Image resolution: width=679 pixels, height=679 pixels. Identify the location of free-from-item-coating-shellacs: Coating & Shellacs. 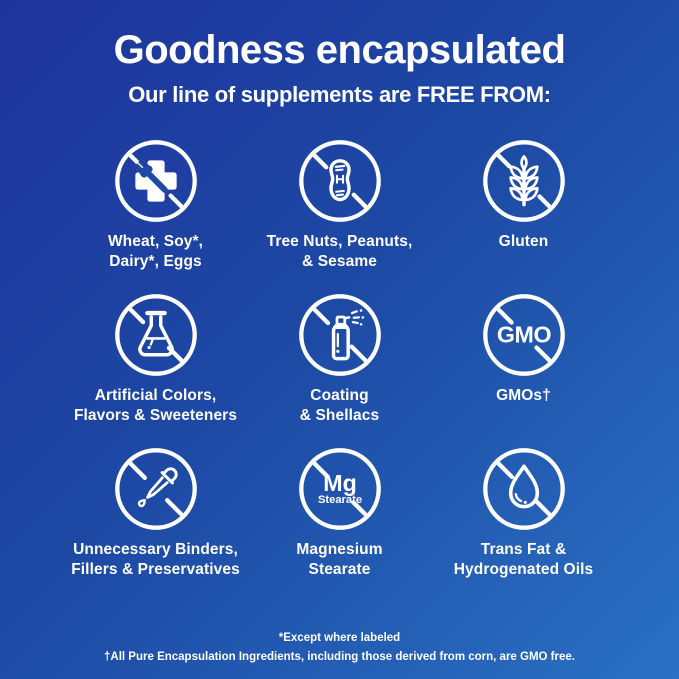
(340, 358).